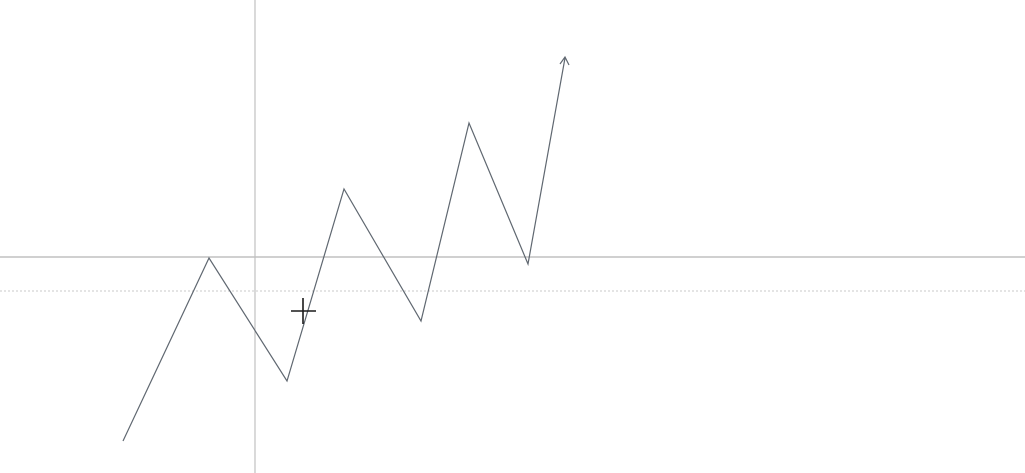 This screenshot has height=473, width=1025. Describe the element at coordinates (303, 311) in the screenshot. I see `crosshair-cursor-icon` at that location.